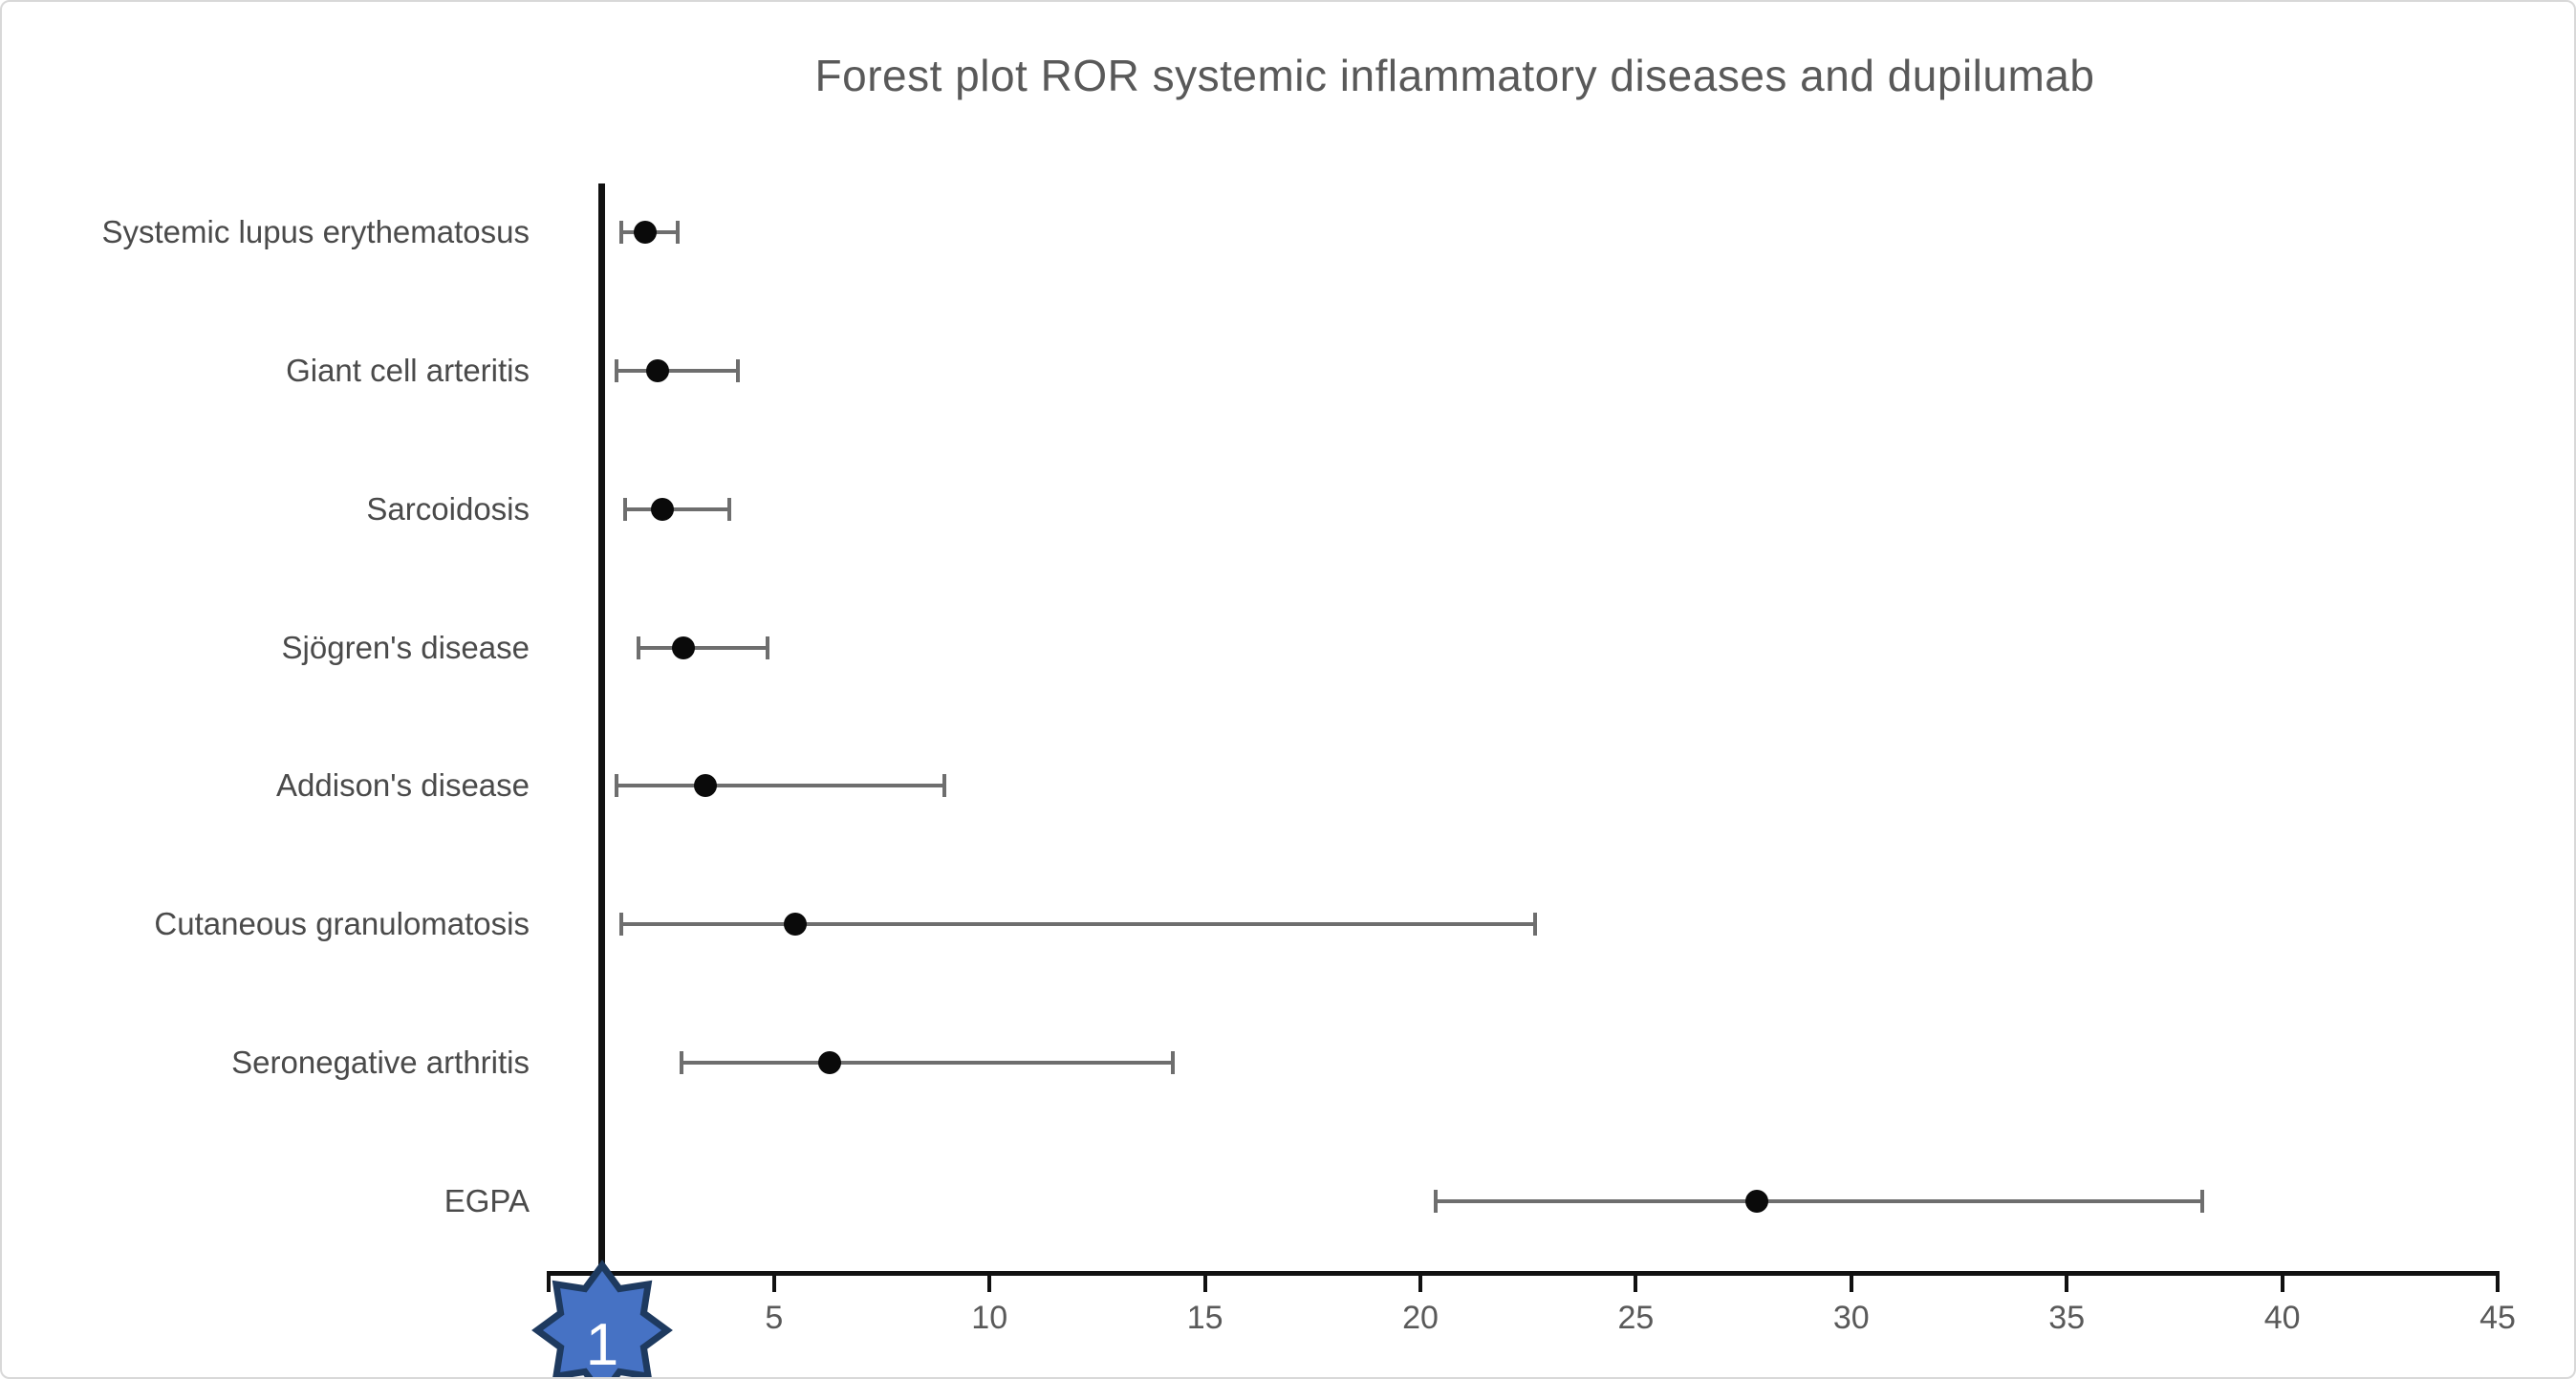 Image resolution: width=2576 pixels, height=1379 pixels. What do you see at coordinates (1636, 1318) in the screenshot?
I see `x-axis-tick-label: 25` at bounding box center [1636, 1318].